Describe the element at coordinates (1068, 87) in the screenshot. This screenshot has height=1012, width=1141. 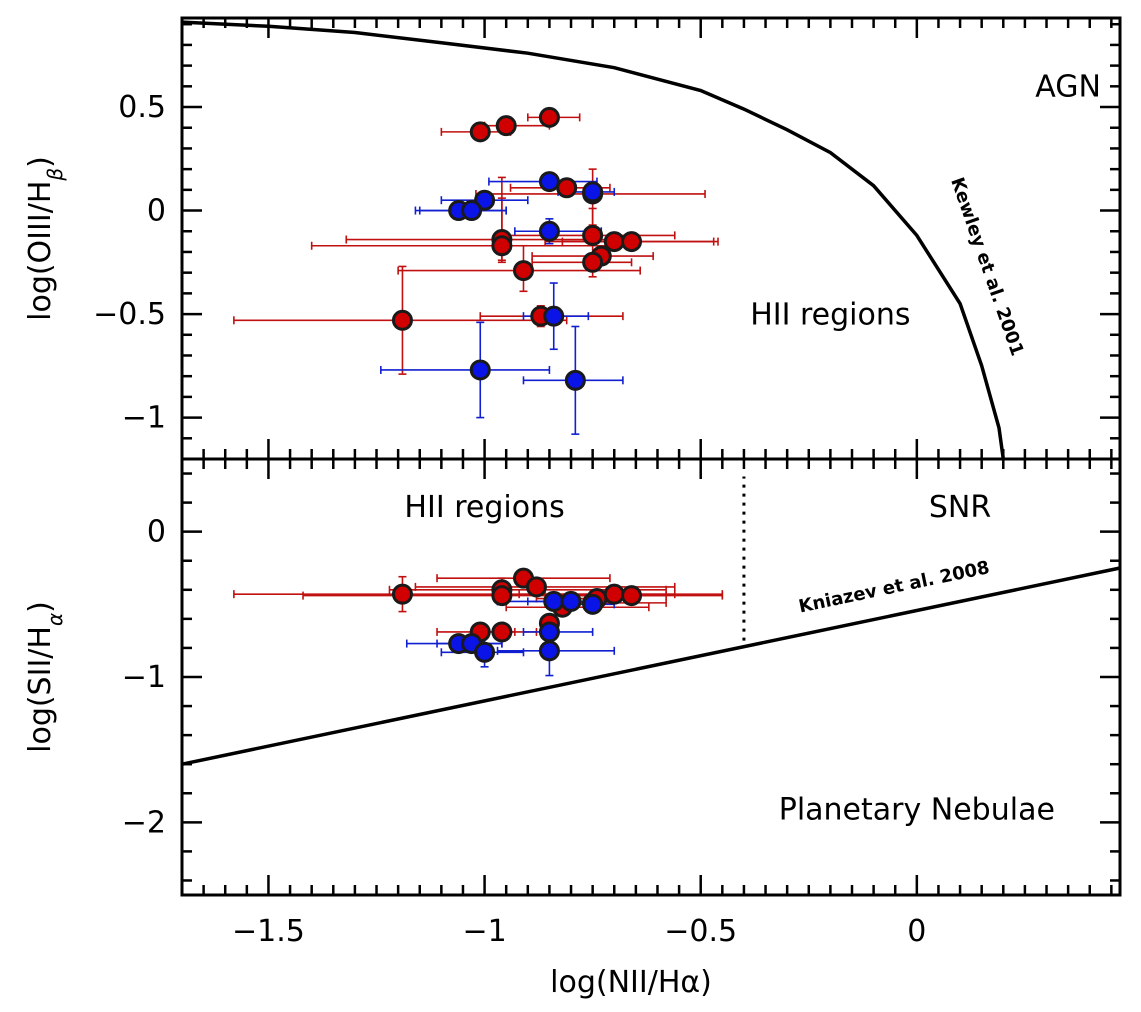
I see `region-label: AGN` at that location.